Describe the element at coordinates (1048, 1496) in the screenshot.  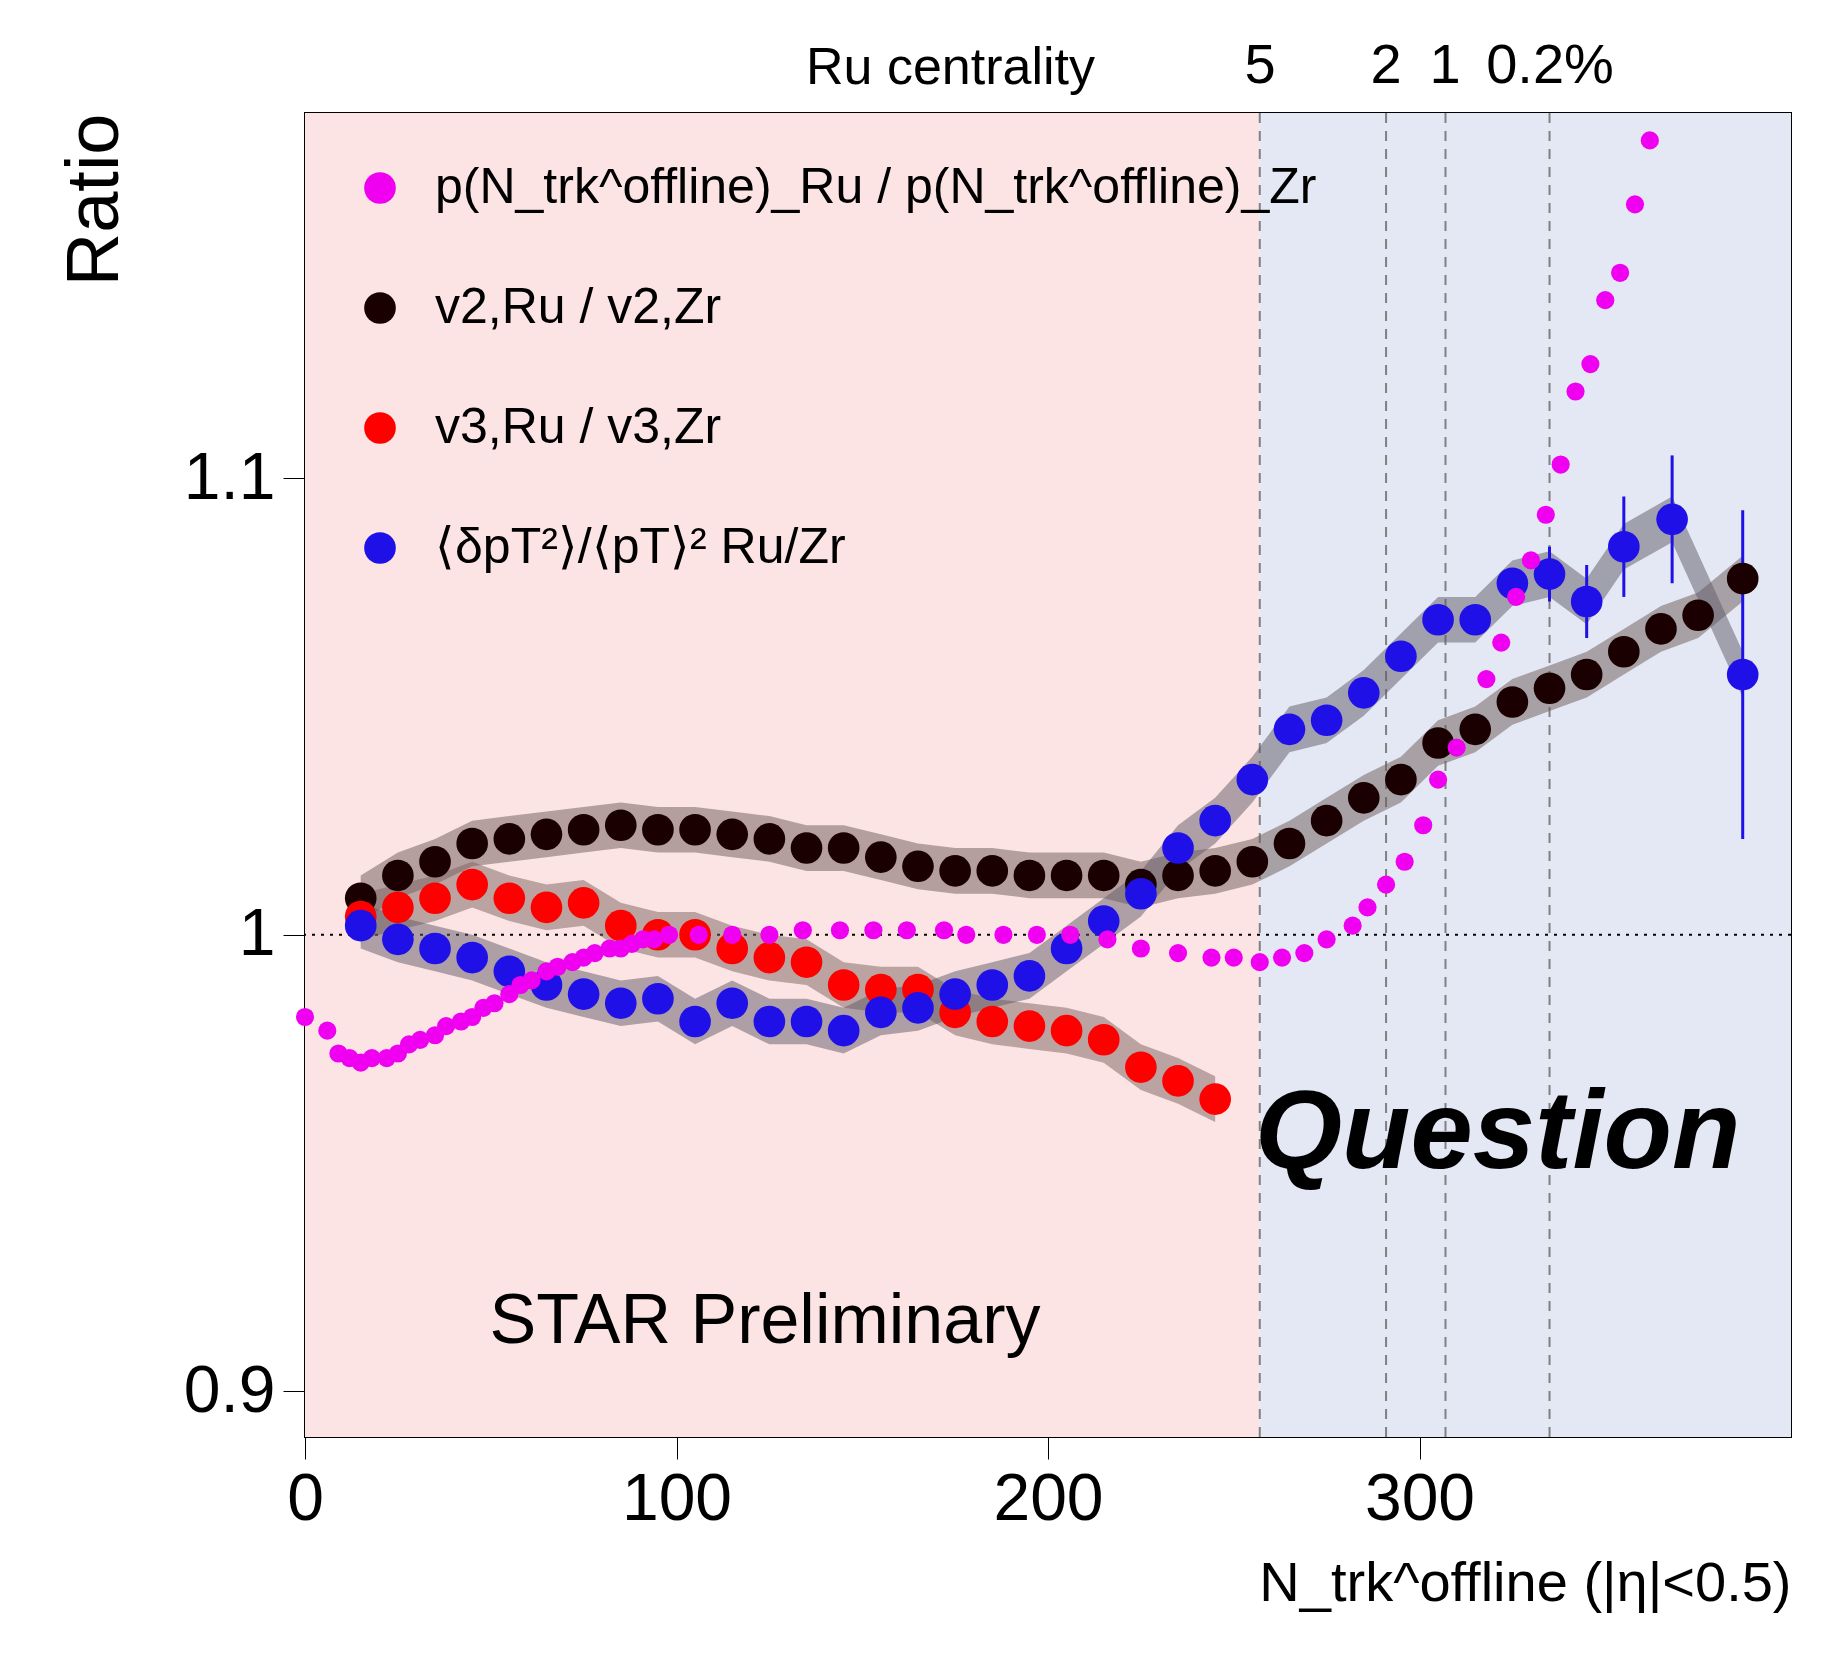
I see `x-tick-label: 200` at that location.